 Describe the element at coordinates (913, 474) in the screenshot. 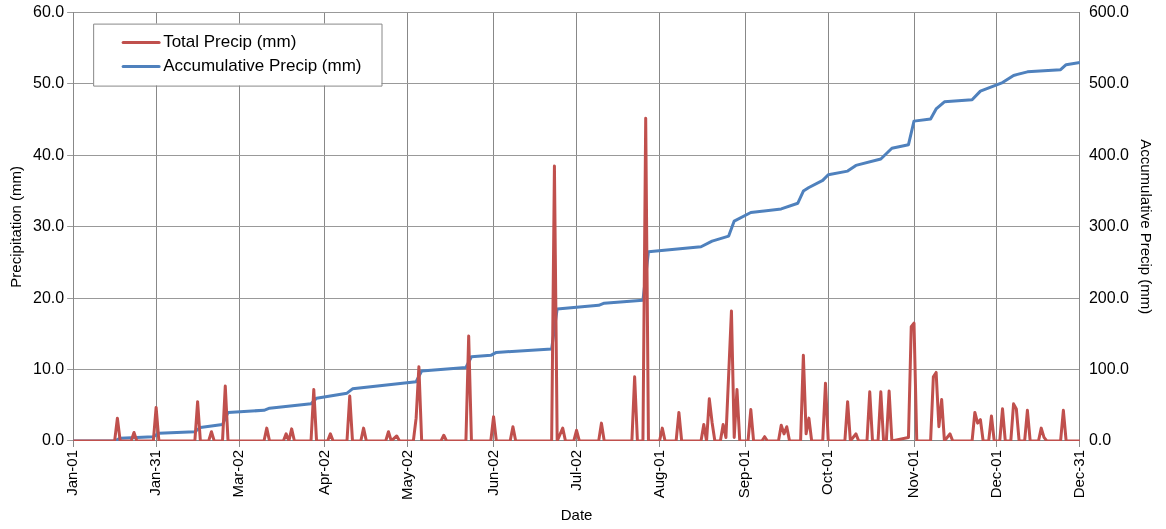

I see `x-tick-label: Nov-01` at that location.